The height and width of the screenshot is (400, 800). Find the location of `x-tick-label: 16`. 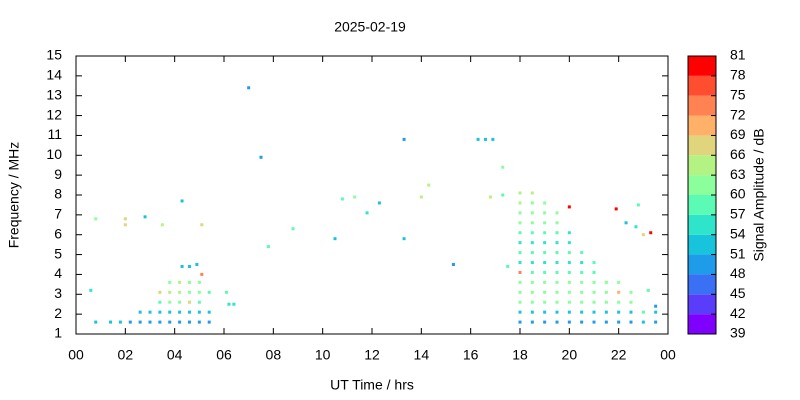

x-tick-label: 16 is located at coordinates (471, 355).